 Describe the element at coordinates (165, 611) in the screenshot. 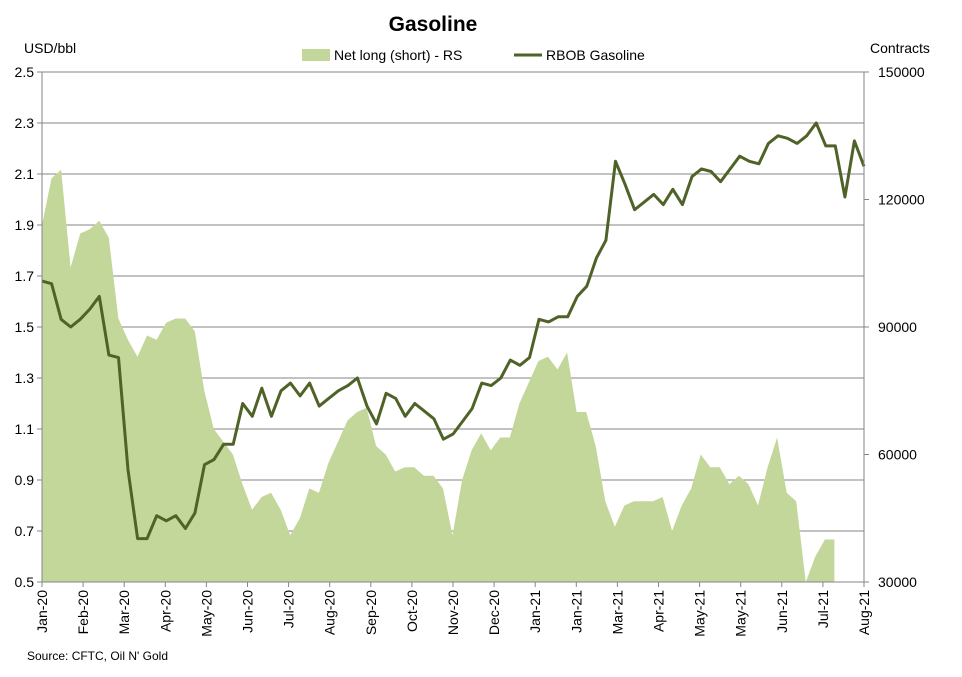

I see `x-tick-label: Apr-20` at that location.